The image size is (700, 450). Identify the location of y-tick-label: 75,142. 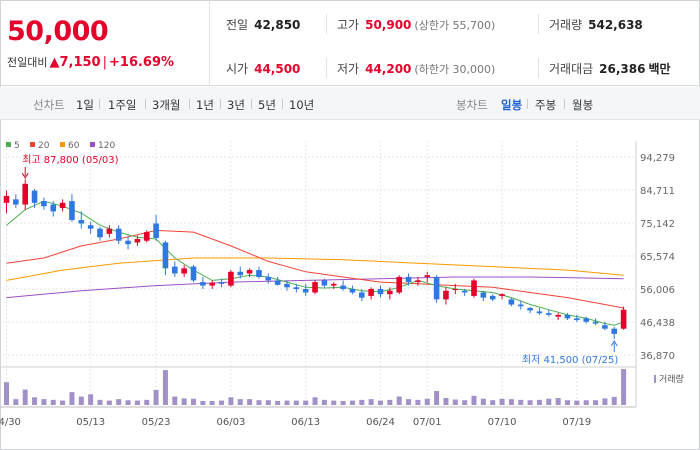
(657, 224).